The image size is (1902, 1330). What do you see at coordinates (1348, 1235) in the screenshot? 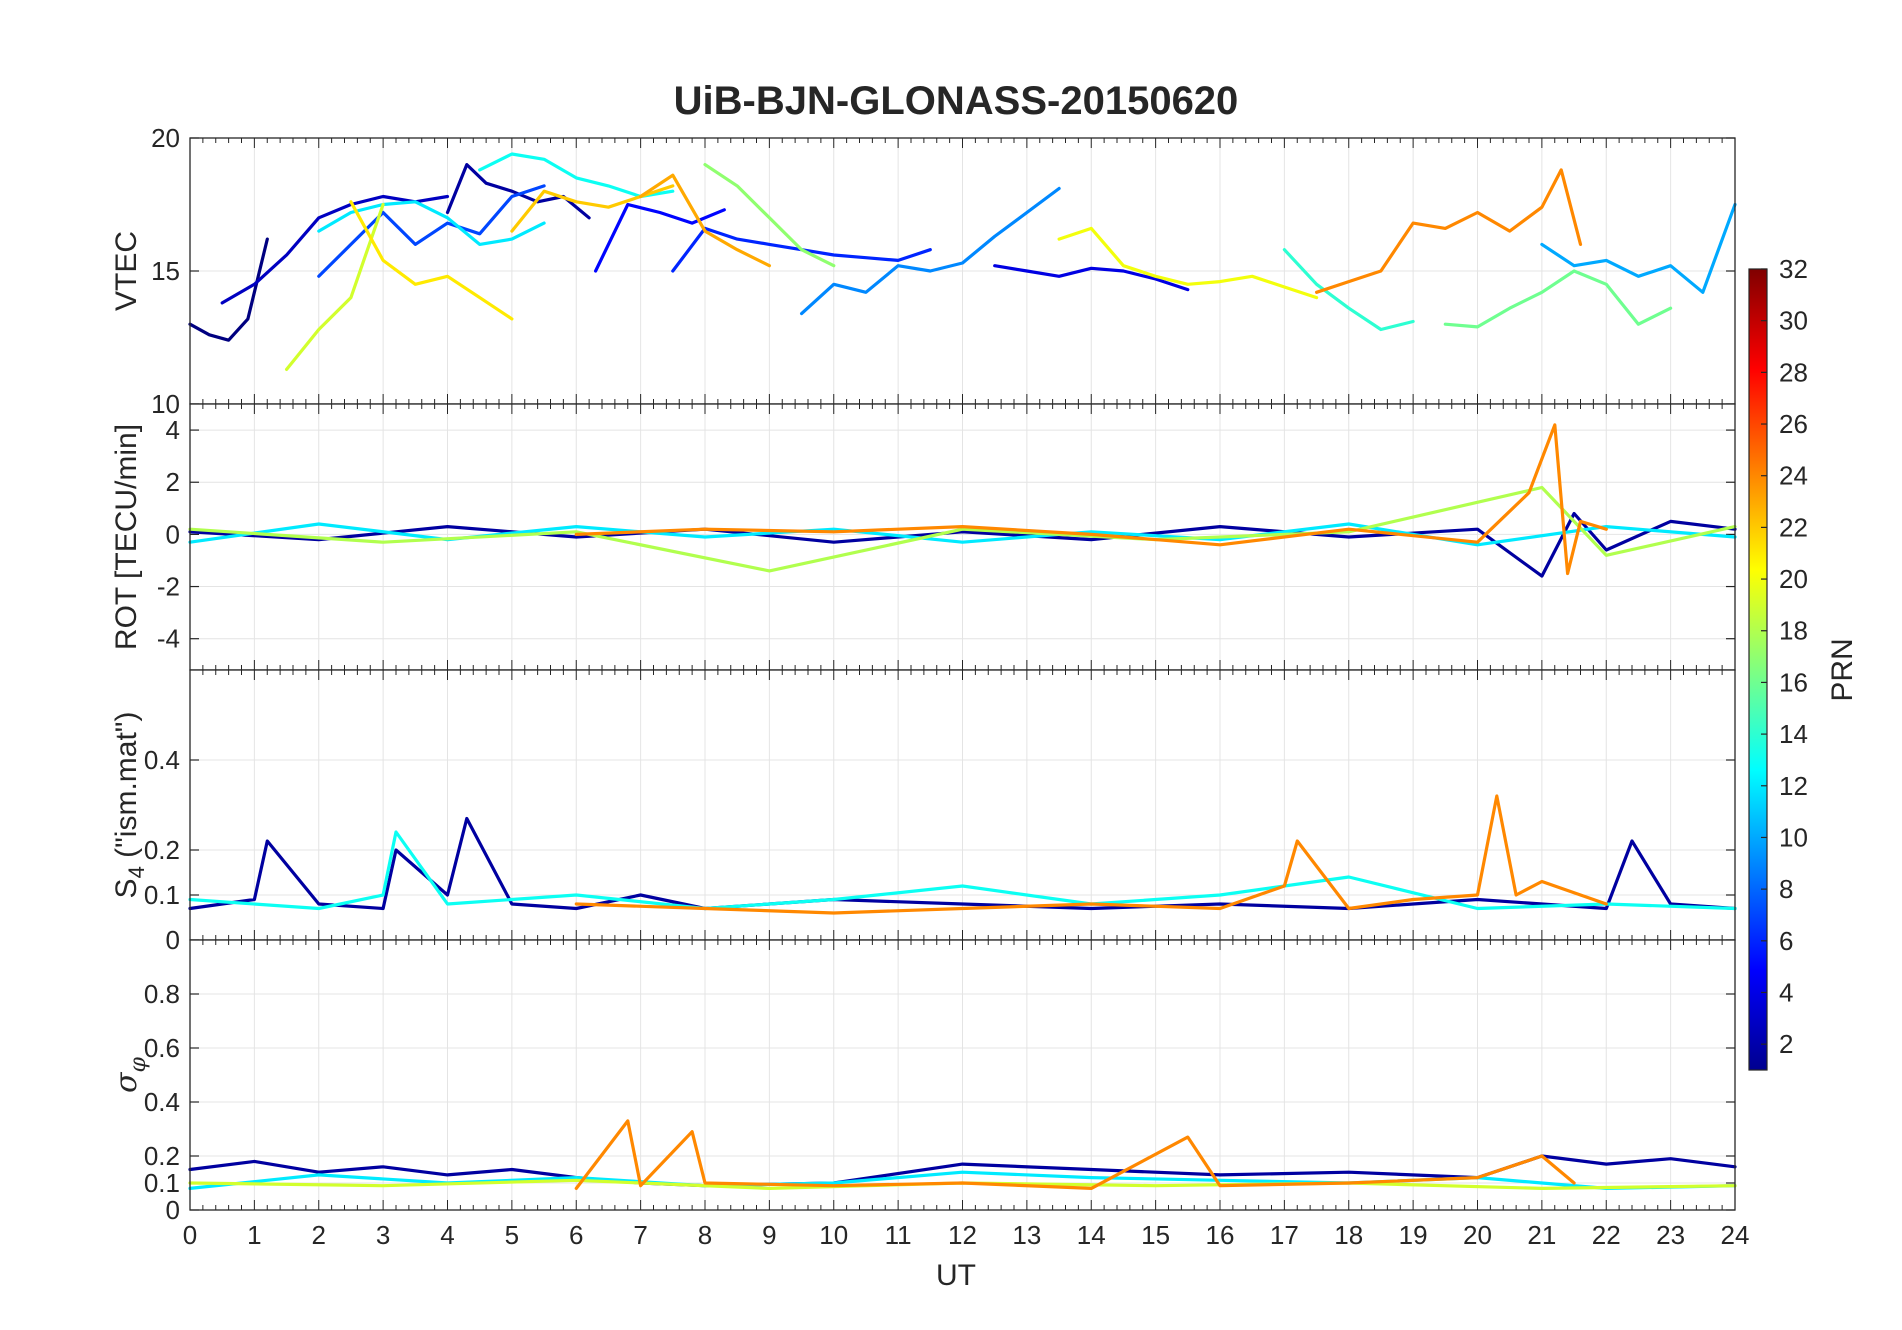
I see `x-tick-label: 18` at bounding box center [1348, 1235].